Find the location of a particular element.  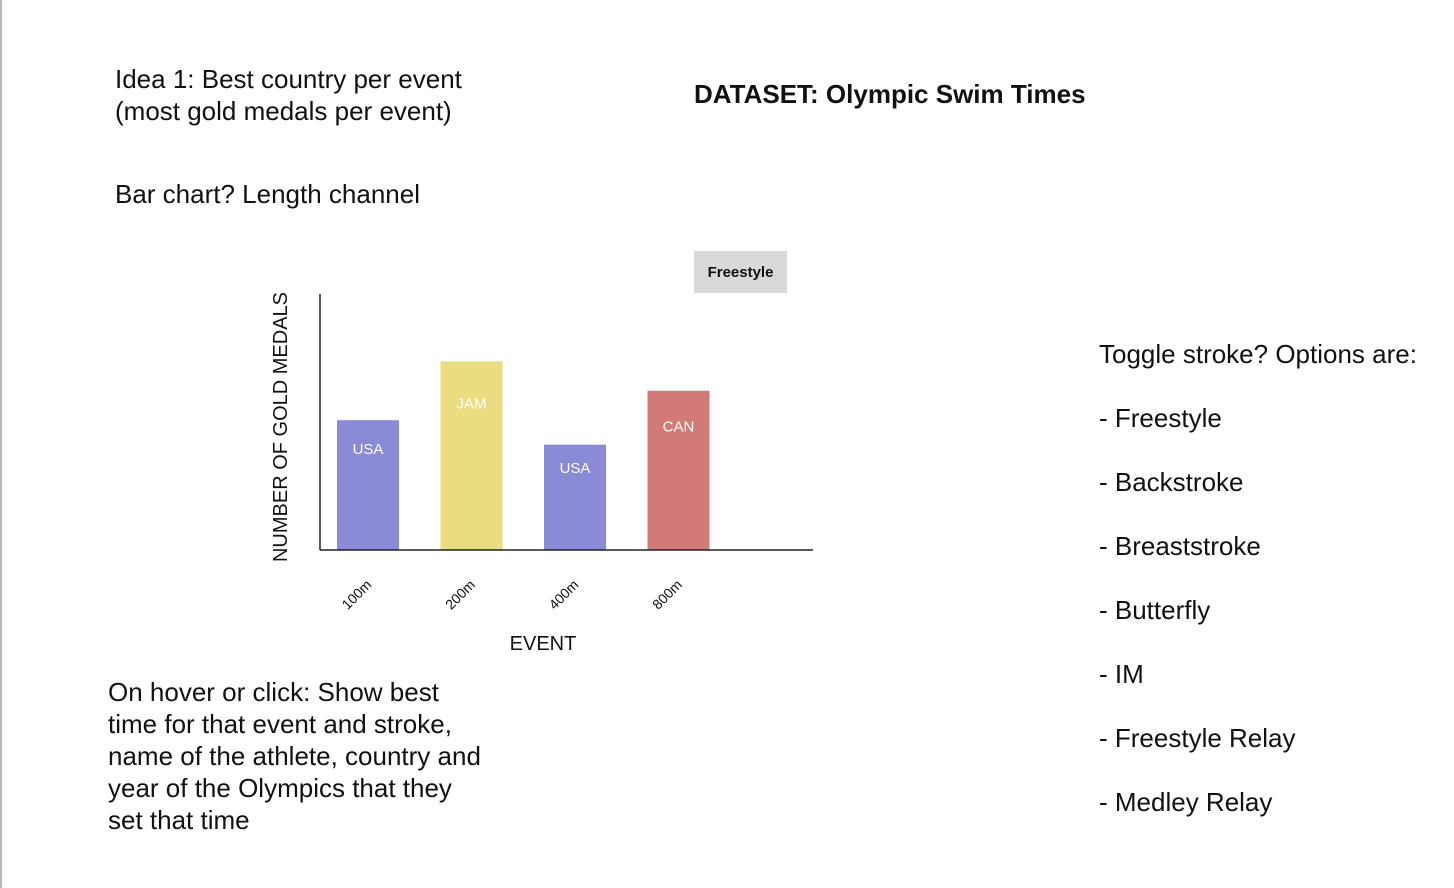

y-axis-label: NUMBER OF GOLD MEDALS is located at coordinates (281, 427).